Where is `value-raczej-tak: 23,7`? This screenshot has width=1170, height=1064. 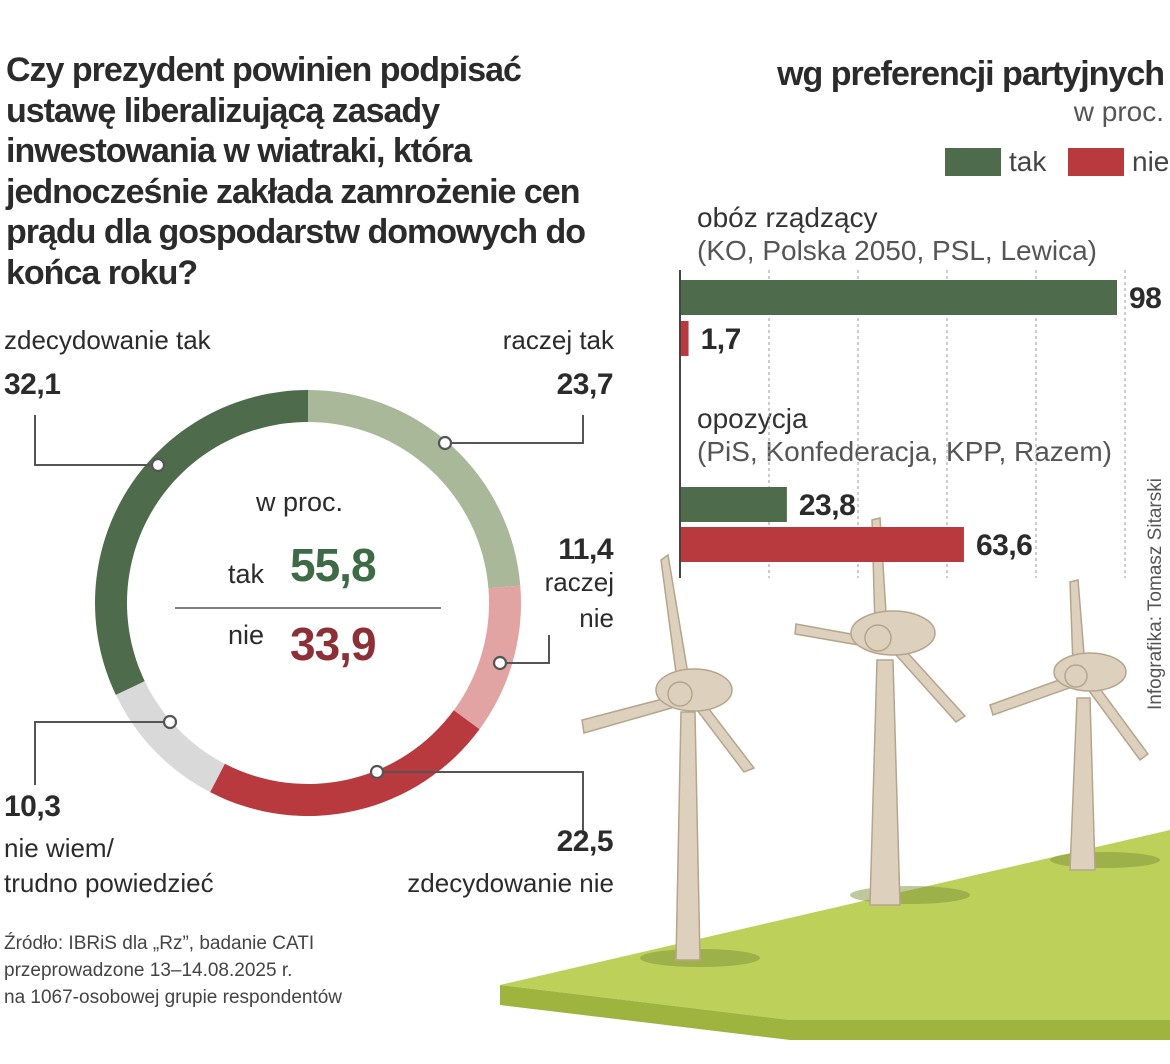
value-raczej-tak: 23,7 is located at coordinates (585, 384).